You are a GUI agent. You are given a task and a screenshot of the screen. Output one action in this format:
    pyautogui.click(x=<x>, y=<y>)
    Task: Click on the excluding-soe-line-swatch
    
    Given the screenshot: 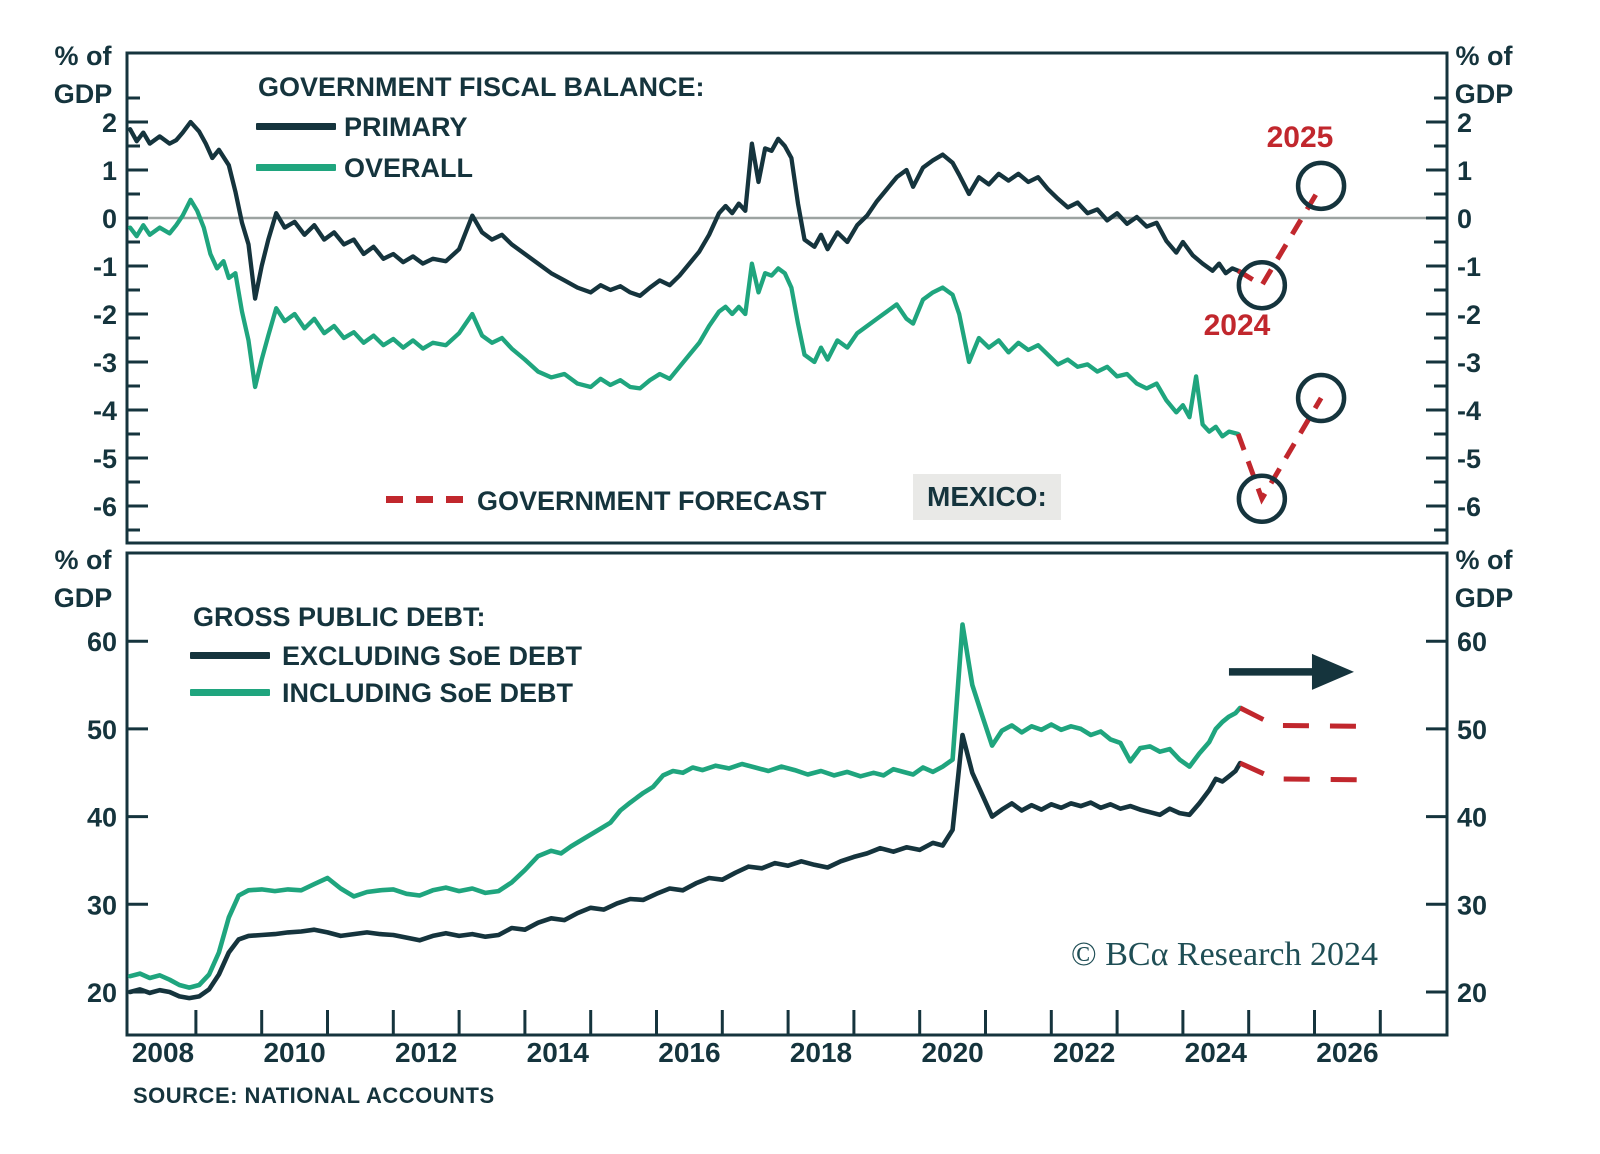 What is the action you would take?
    pyautogui.click(x=230, y=655)
    